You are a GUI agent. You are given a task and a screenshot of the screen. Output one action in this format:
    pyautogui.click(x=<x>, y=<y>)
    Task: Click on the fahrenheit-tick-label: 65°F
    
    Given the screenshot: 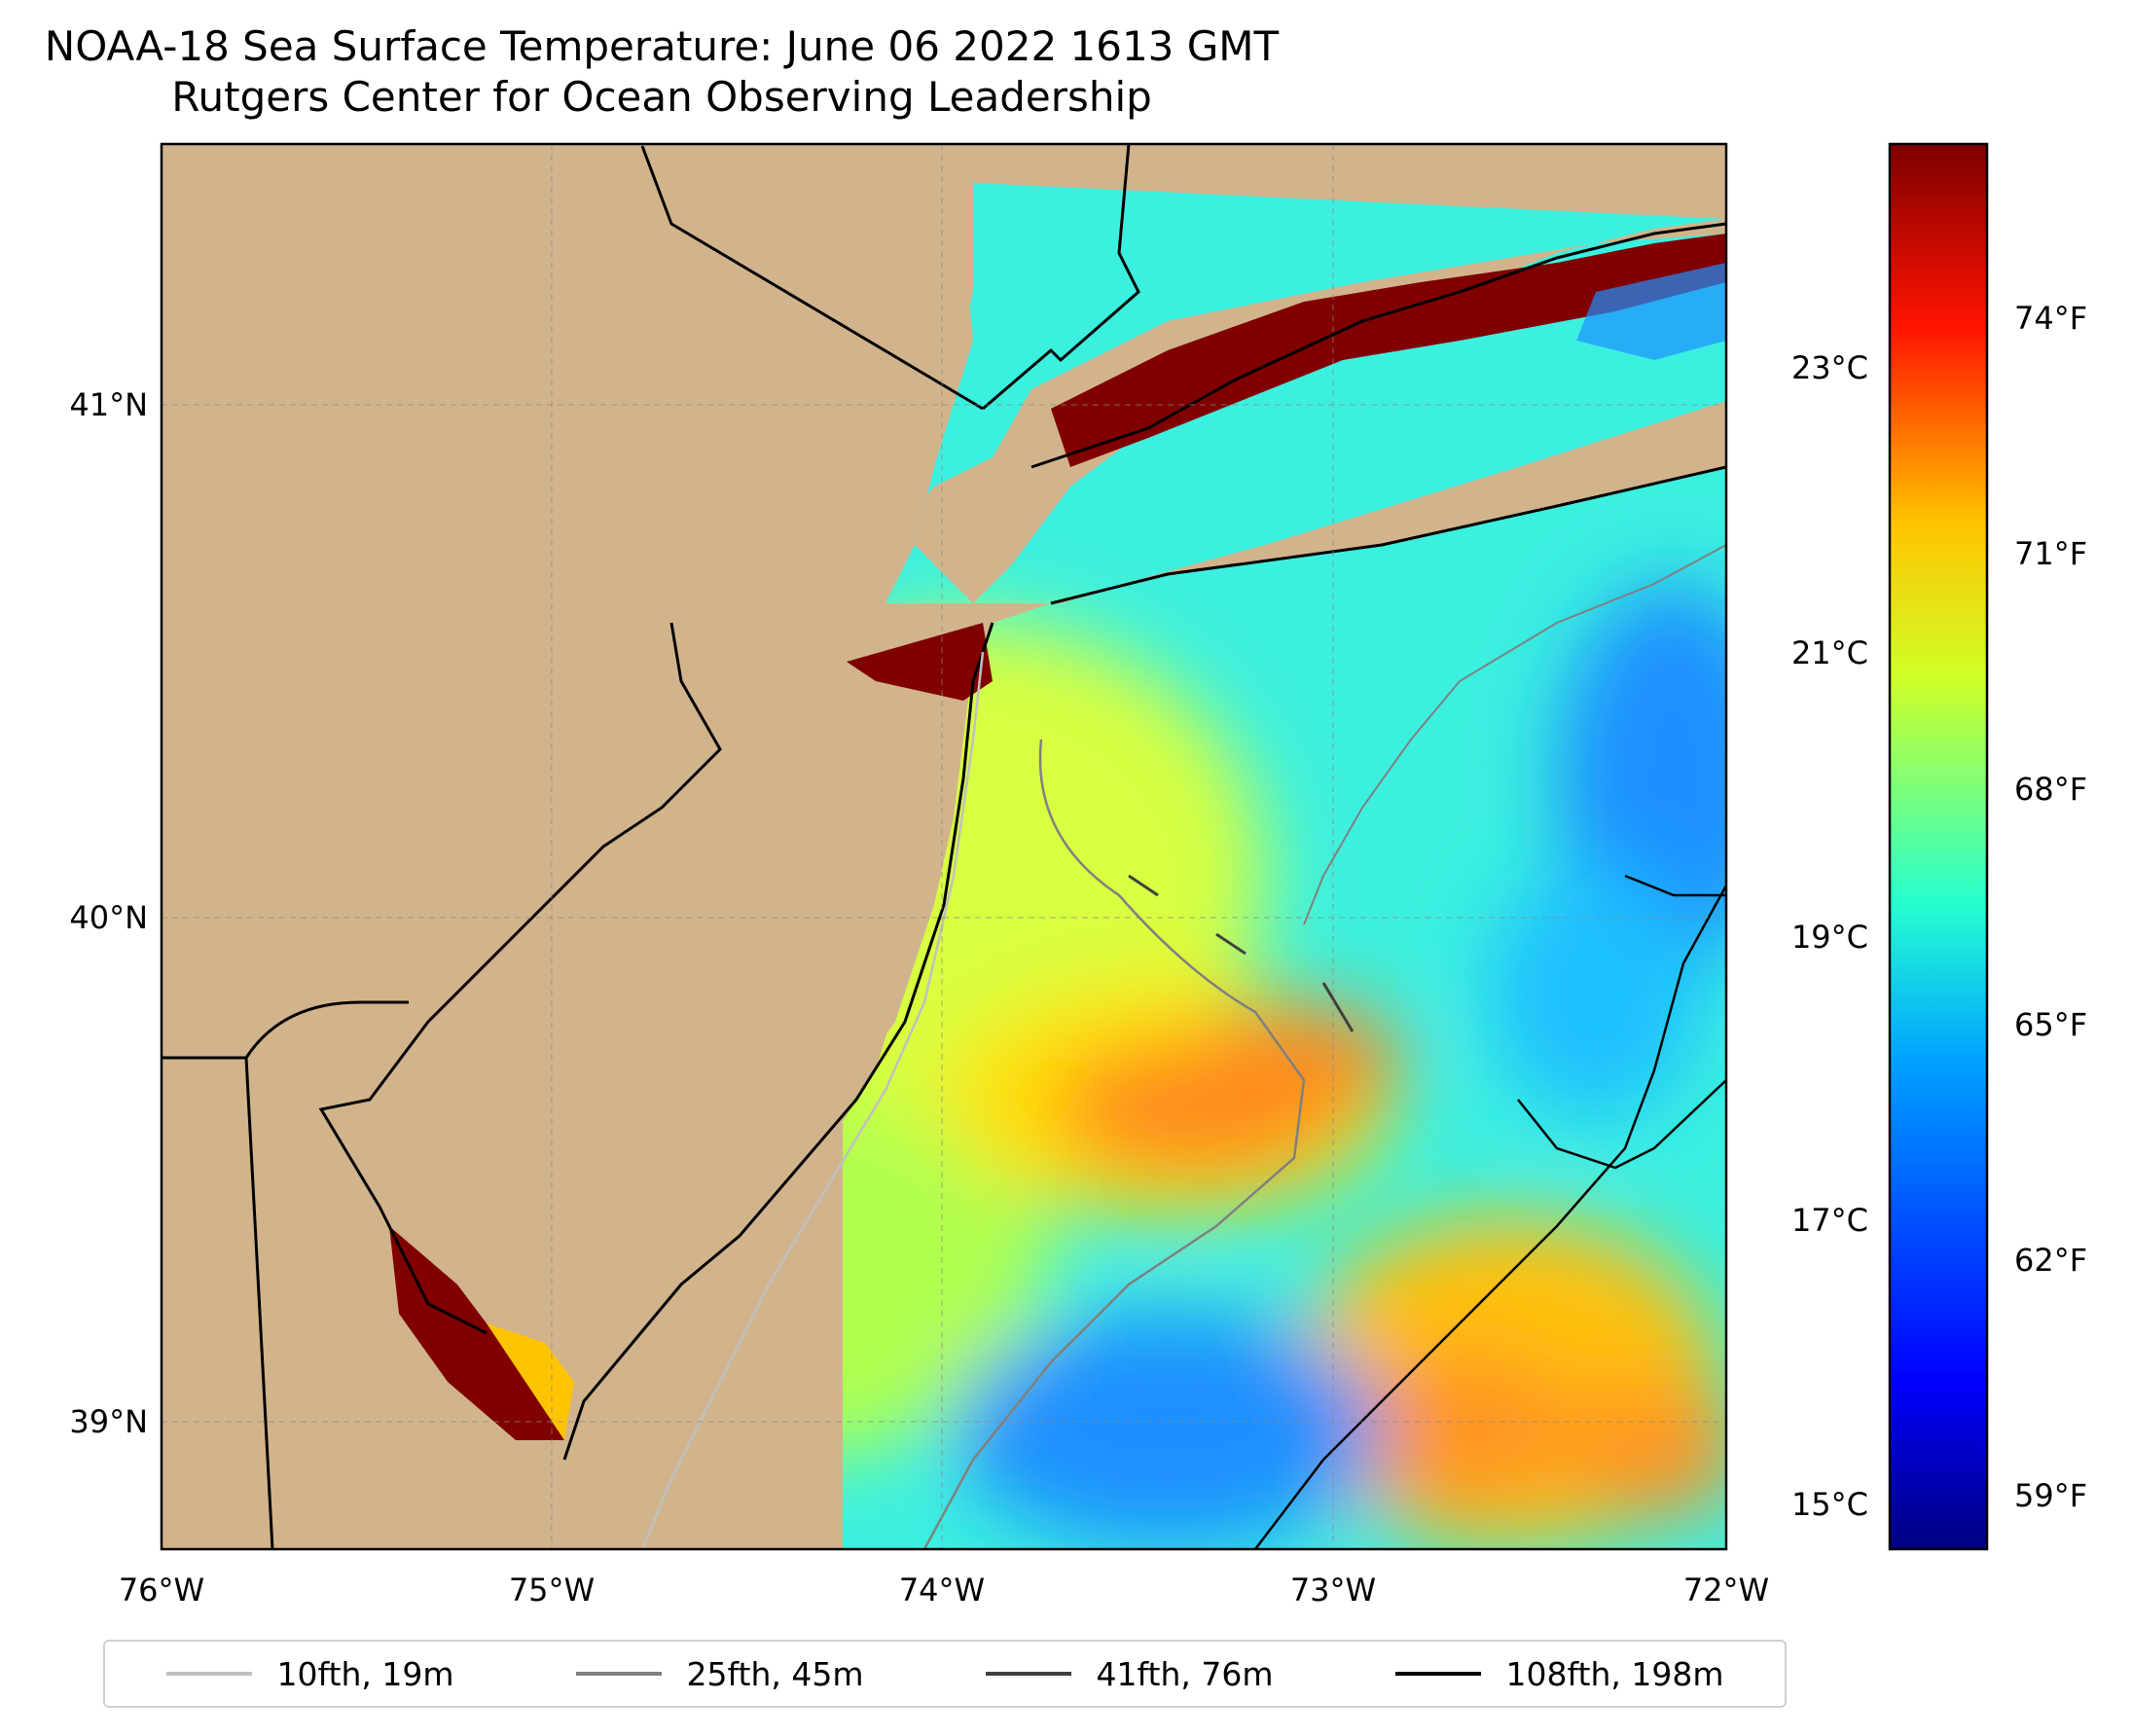 What is the action you would take?
    pyautogui.click(x=2050, y=1025)
    